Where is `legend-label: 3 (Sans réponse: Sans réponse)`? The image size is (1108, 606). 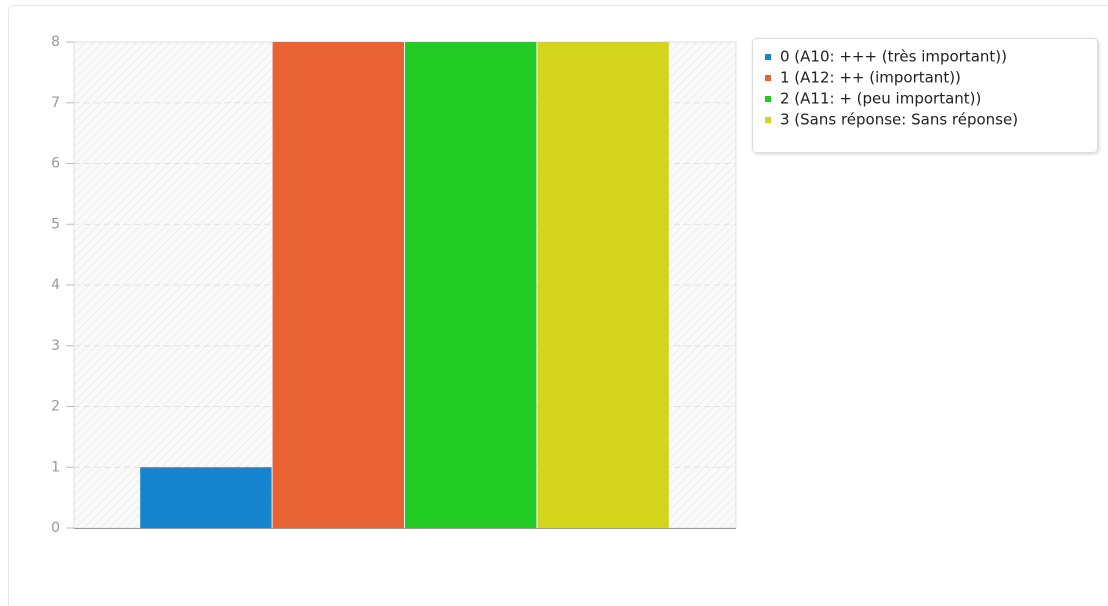 legend-label: 3 (Sans réponse: Sans réponse) is located at coordinates (899, 120).